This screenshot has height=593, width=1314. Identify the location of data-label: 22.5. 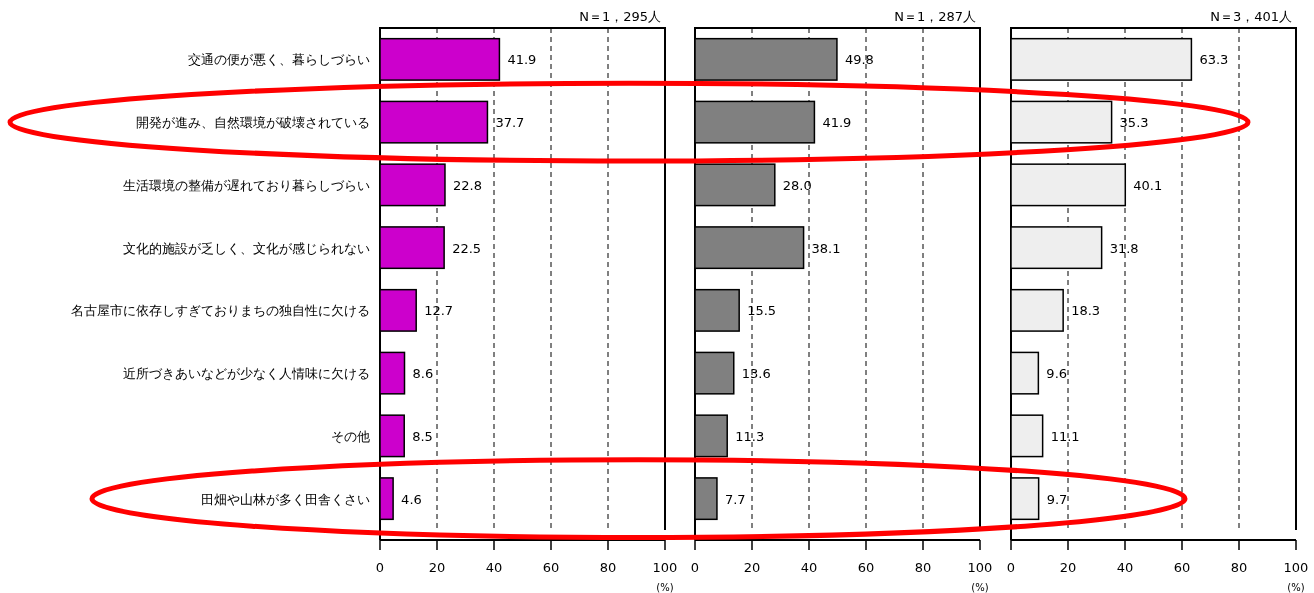
(467, 248).